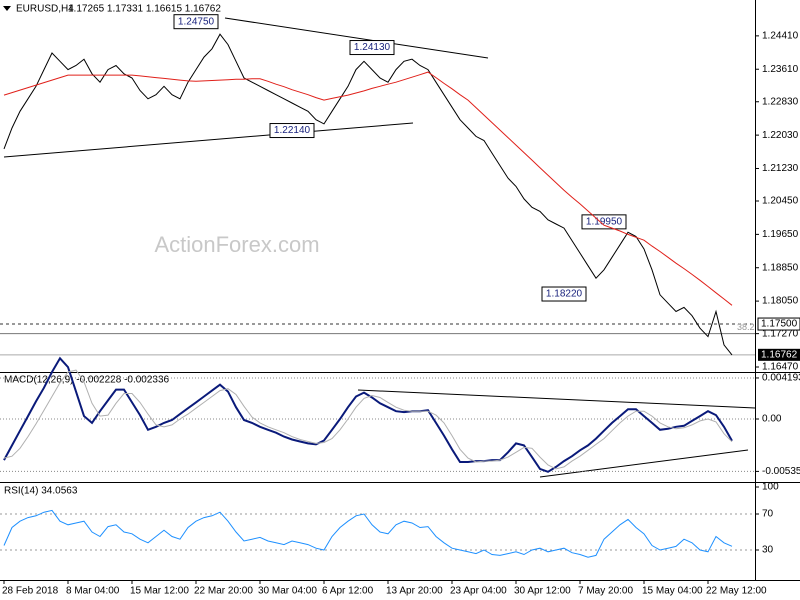 This screenshot has width=800, height=600. What do you see at coordinates (93, 591) in the screenshot?
I see `x-tick-label: 8 Mar 04:00` at bounding box center [93, 591].